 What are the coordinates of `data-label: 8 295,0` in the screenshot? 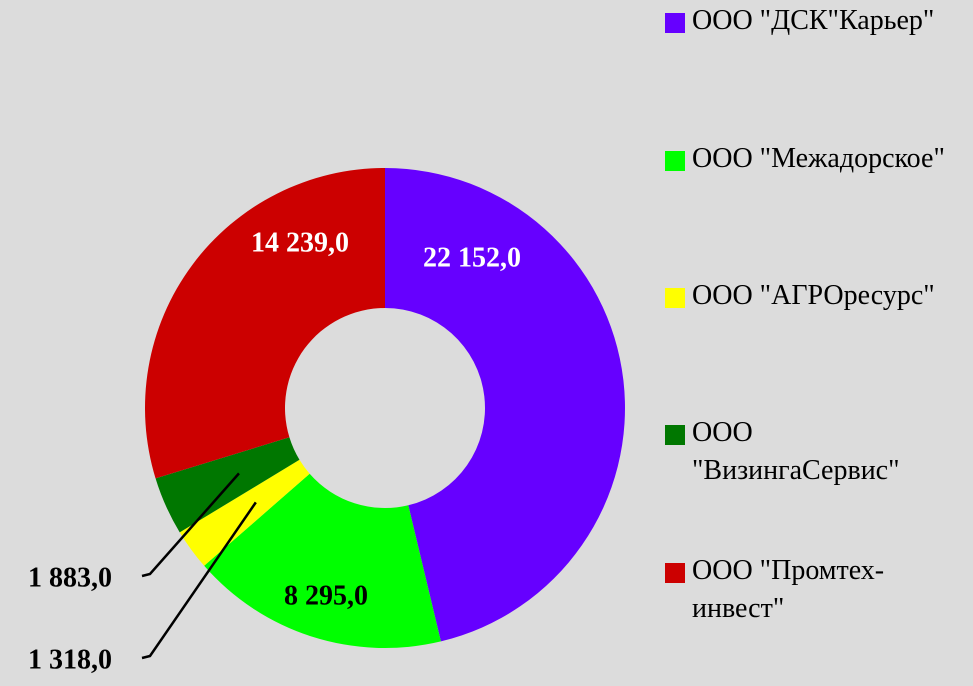 It's located at (326, 595).